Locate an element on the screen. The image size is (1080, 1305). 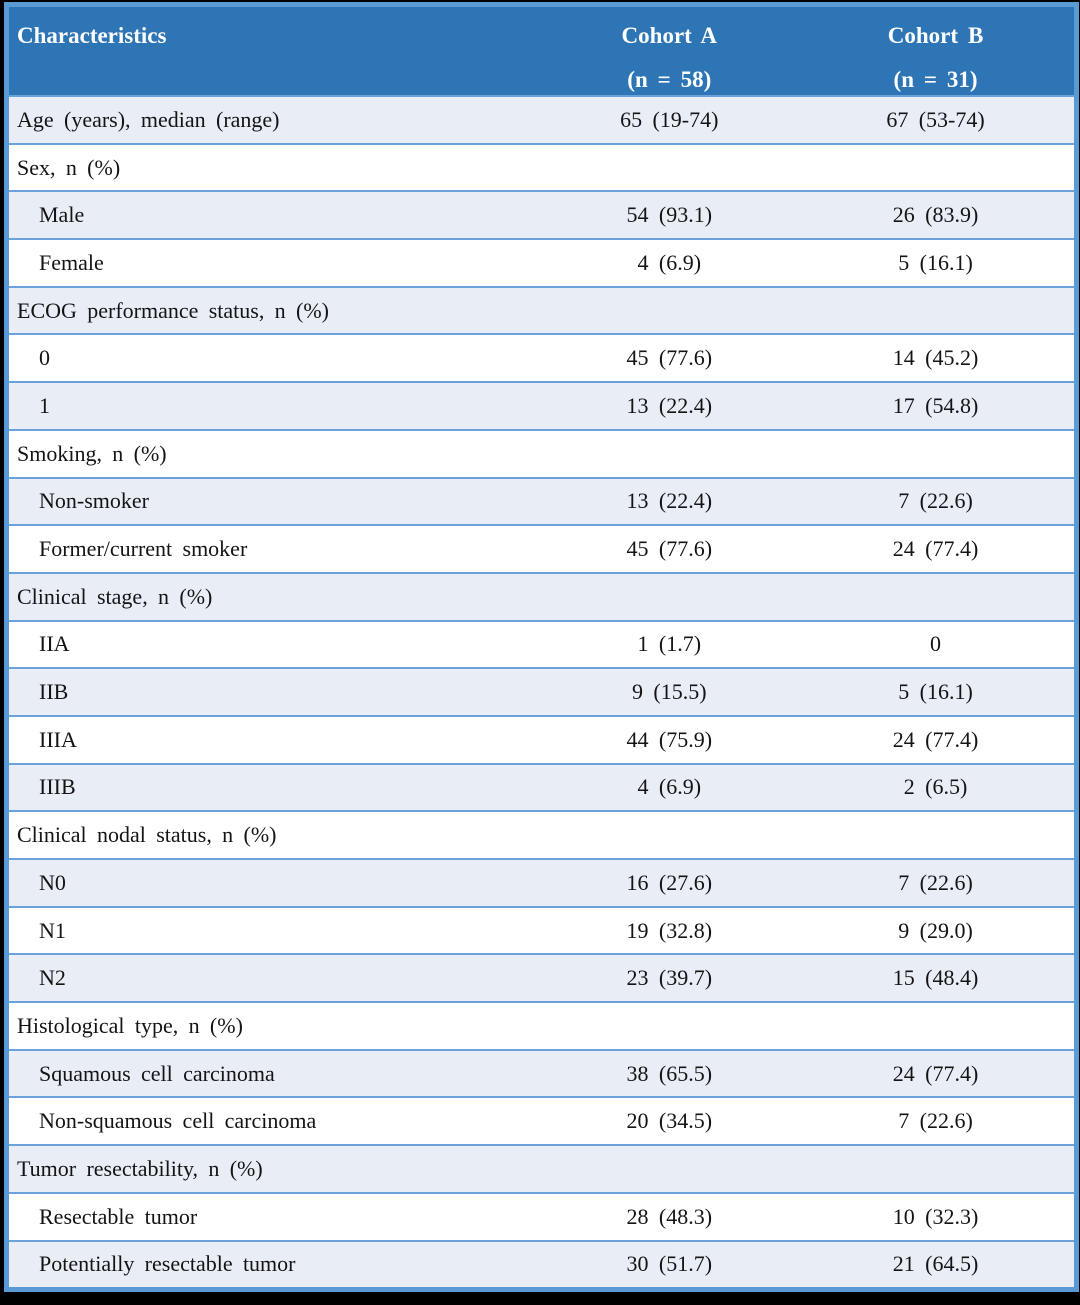
row-label: Smoking, n (%) is located at coordinates (92, 453).